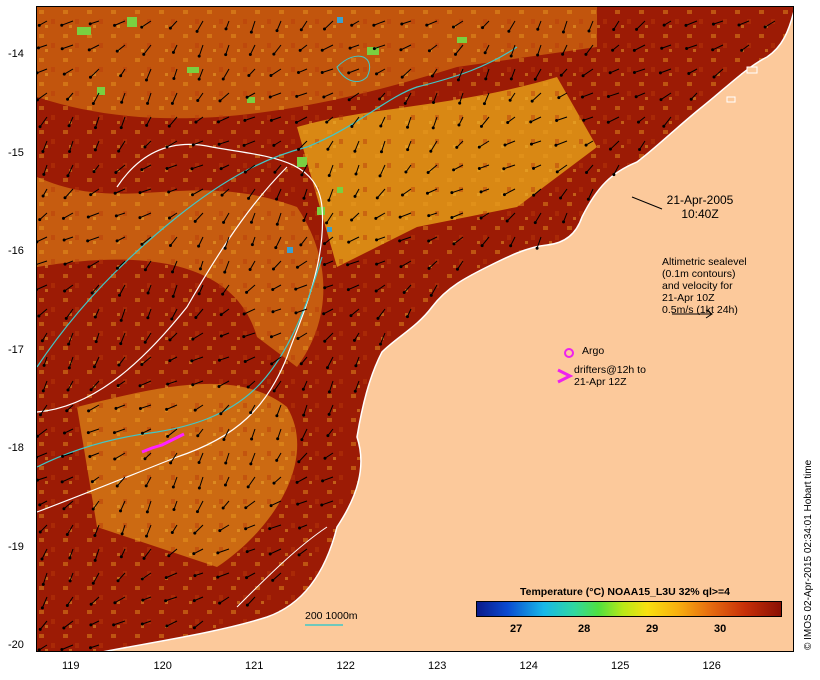 This screenshot has width=820, height=680. What do you see at coordinates (692, 314) in the screenshot?
I see `velocity-scale-arrow-icon` at bounding box center [692, 314].